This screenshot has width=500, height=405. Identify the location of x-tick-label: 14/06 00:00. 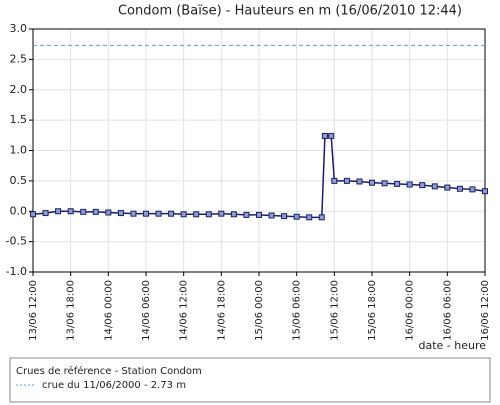
(108, 310).